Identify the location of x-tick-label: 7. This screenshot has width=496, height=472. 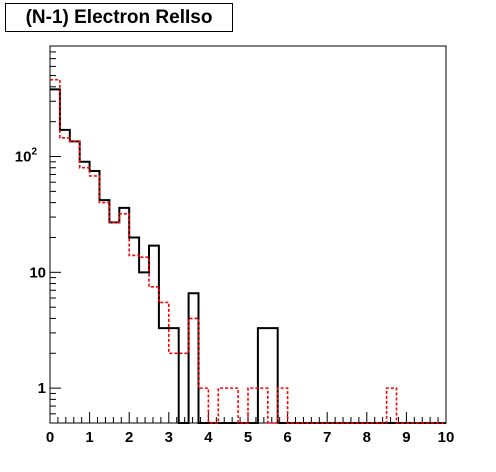
(327, 437).